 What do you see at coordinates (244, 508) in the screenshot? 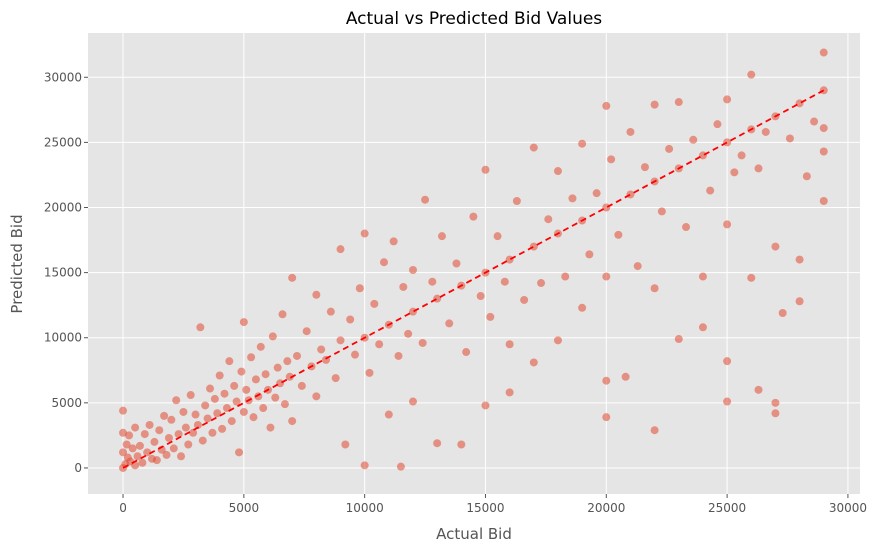
I see `x-tick-label: 5000` at bounding box center [244, 508].